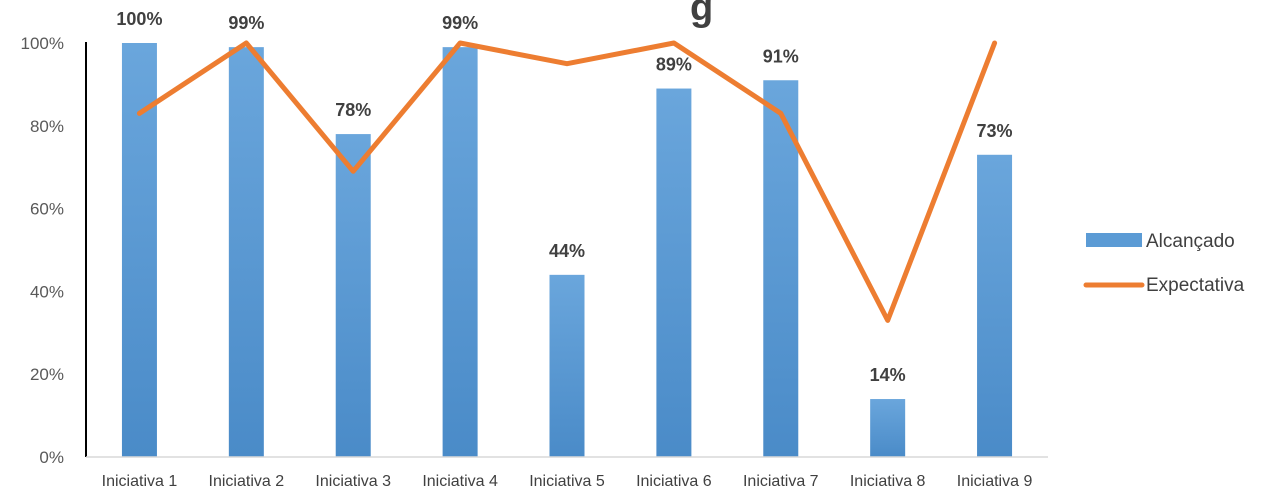  Describe the element at coordinates (139, 19) in the screenshot. I see `data-label: 100%` at that location.